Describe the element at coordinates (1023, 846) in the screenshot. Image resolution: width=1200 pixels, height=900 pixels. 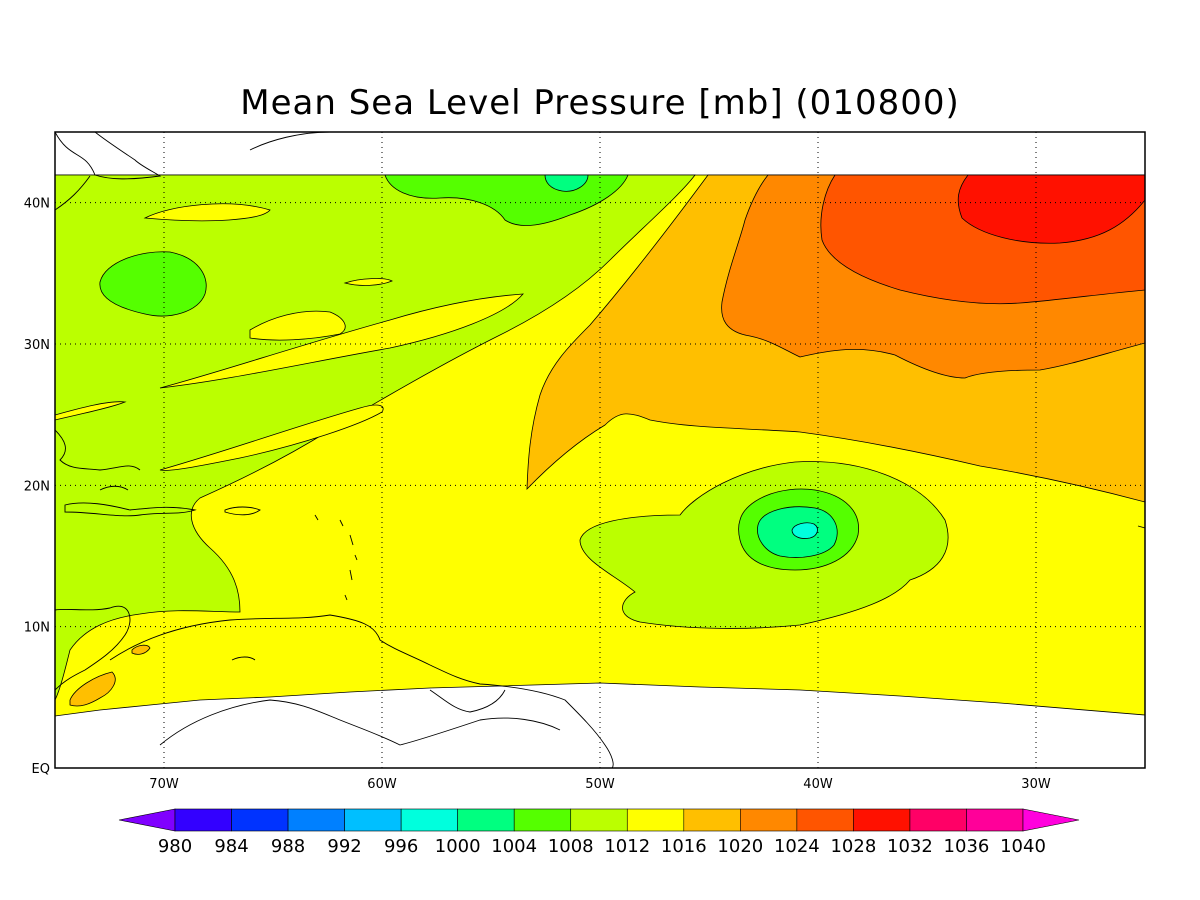
I see `colorbar-label: 1040` at that location.